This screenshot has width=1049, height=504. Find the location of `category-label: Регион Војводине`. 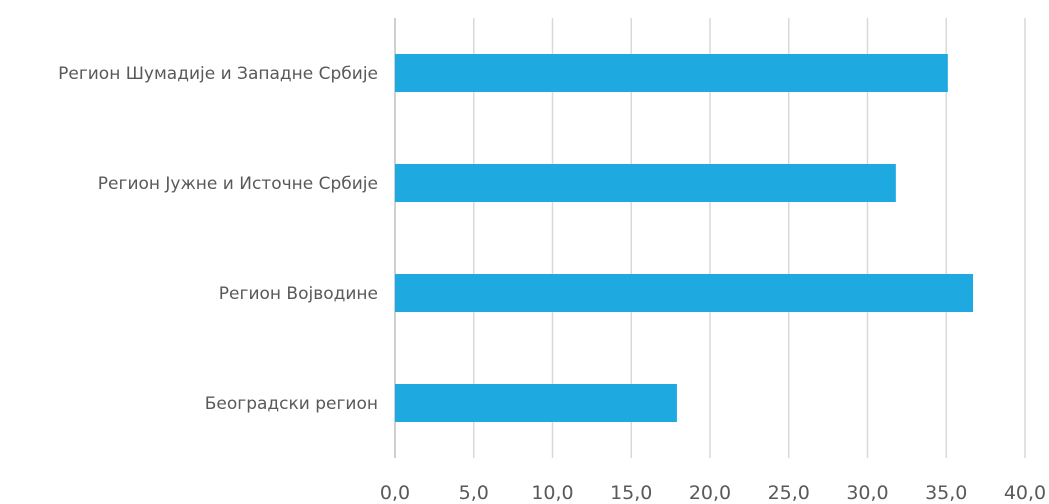

category-label: Регион Војводине is located at coordinates (298, 294).